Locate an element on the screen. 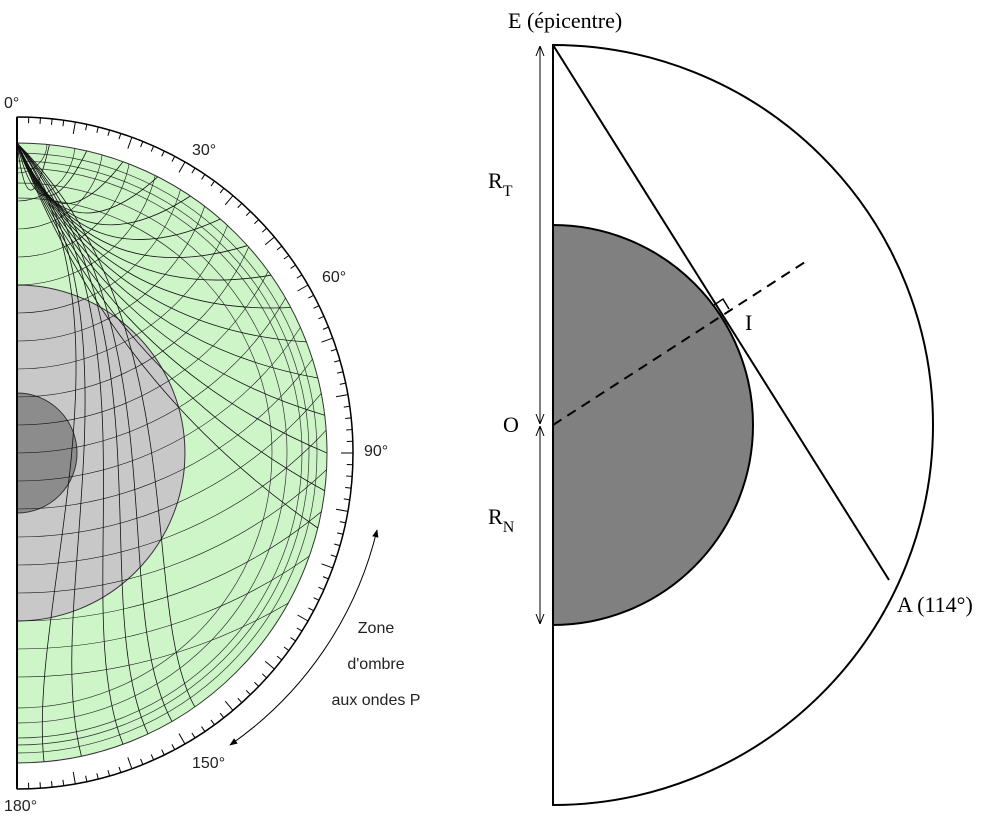  rt-label: RT is located at coordinates (500, 184).